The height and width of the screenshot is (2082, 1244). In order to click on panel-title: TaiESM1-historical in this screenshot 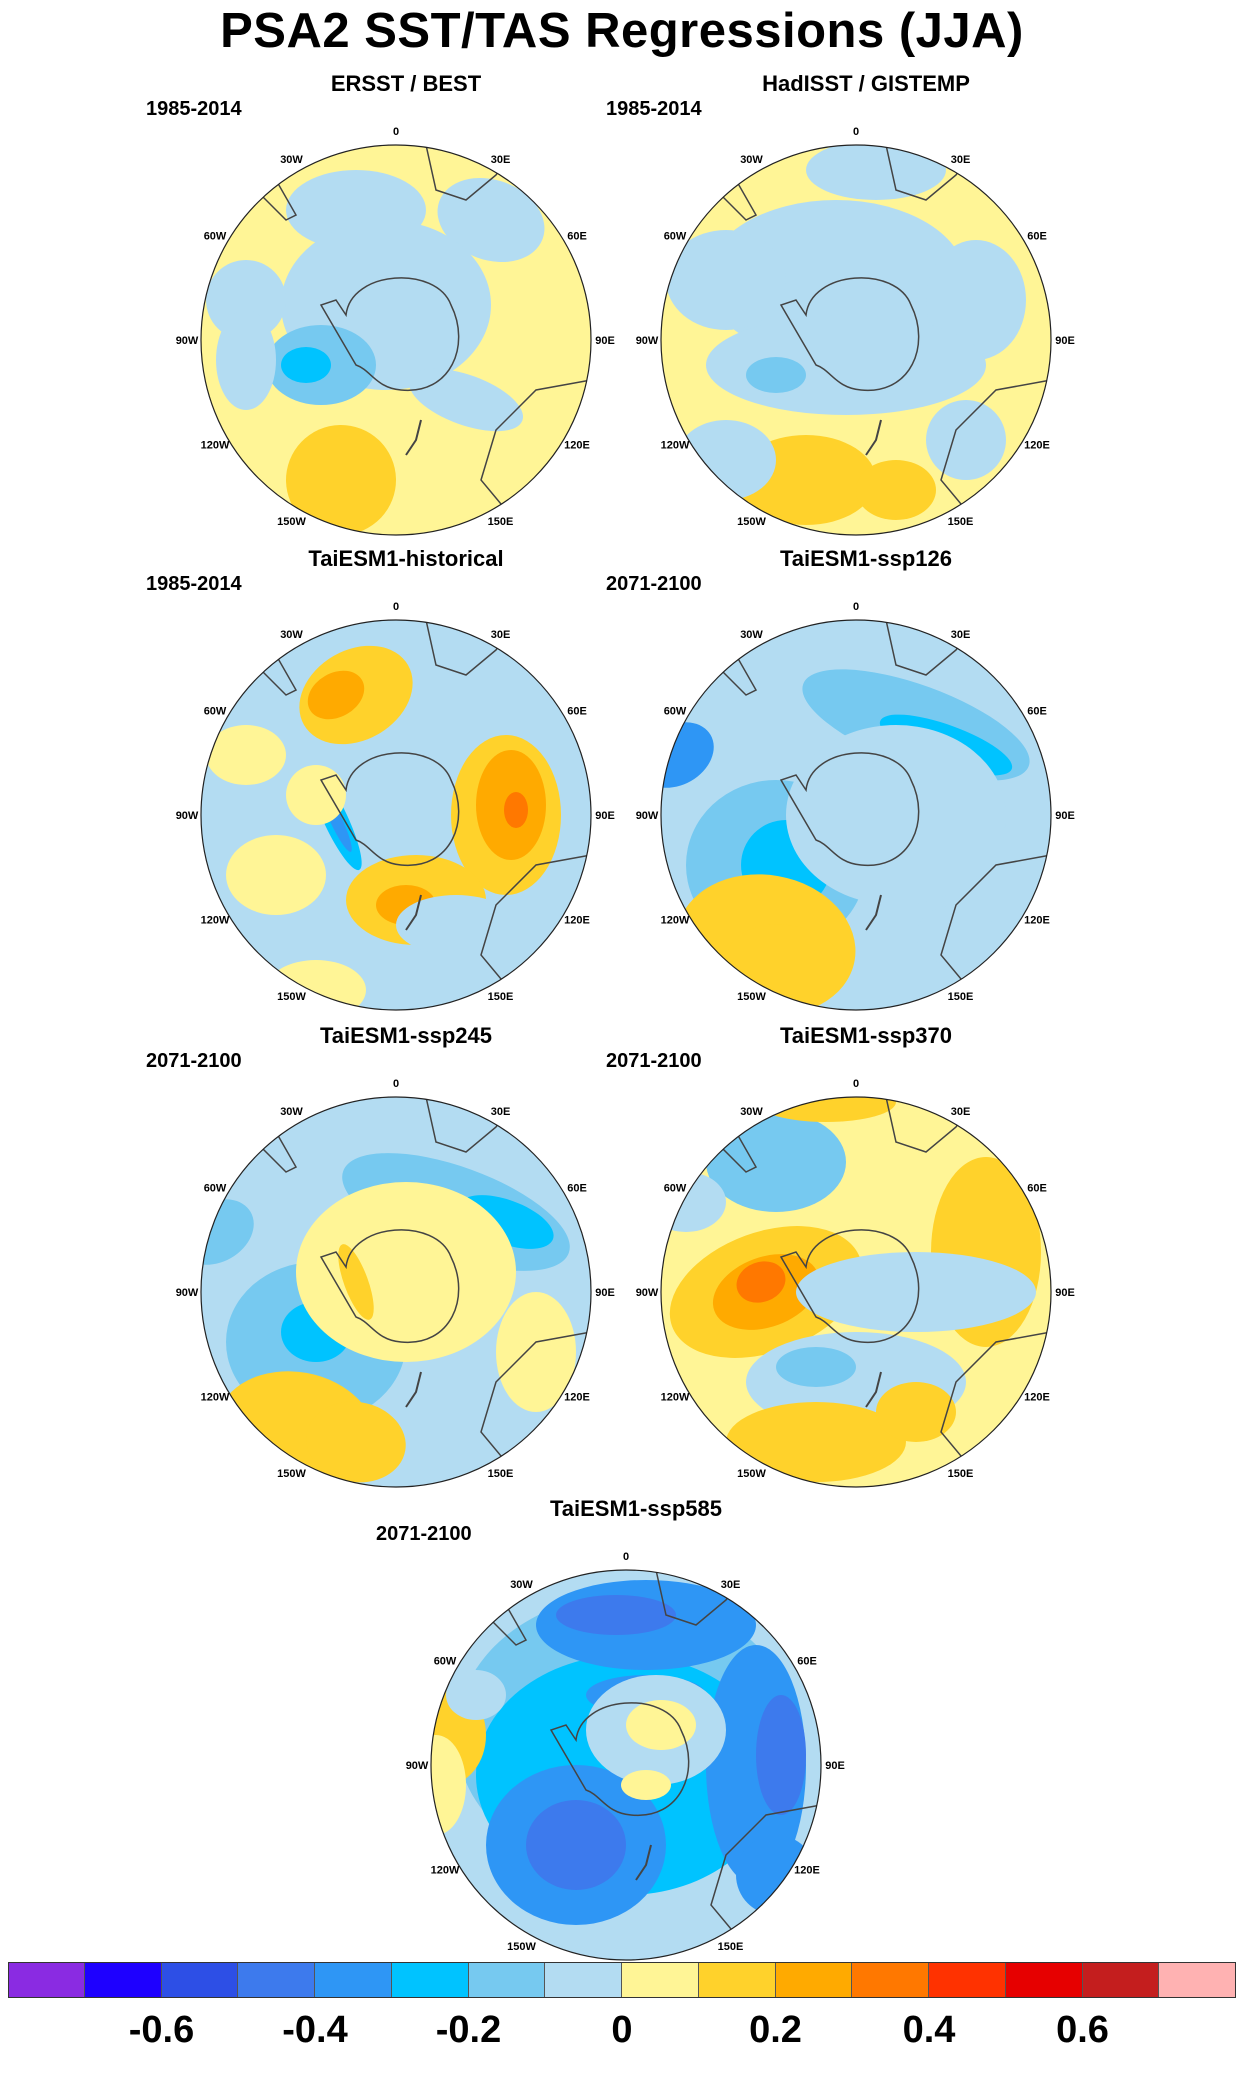, I will do `click(406, 558)`.